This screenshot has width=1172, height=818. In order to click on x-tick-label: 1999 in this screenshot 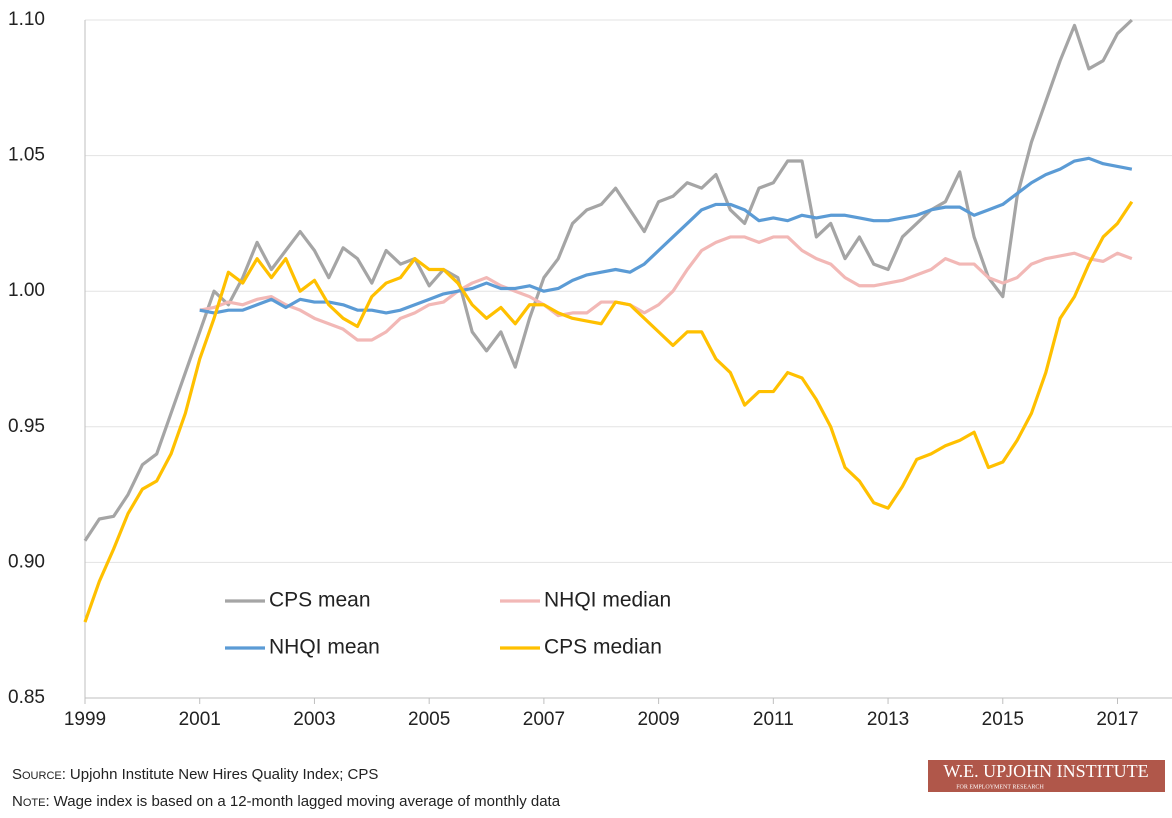, I will do `click(85, 719)`.